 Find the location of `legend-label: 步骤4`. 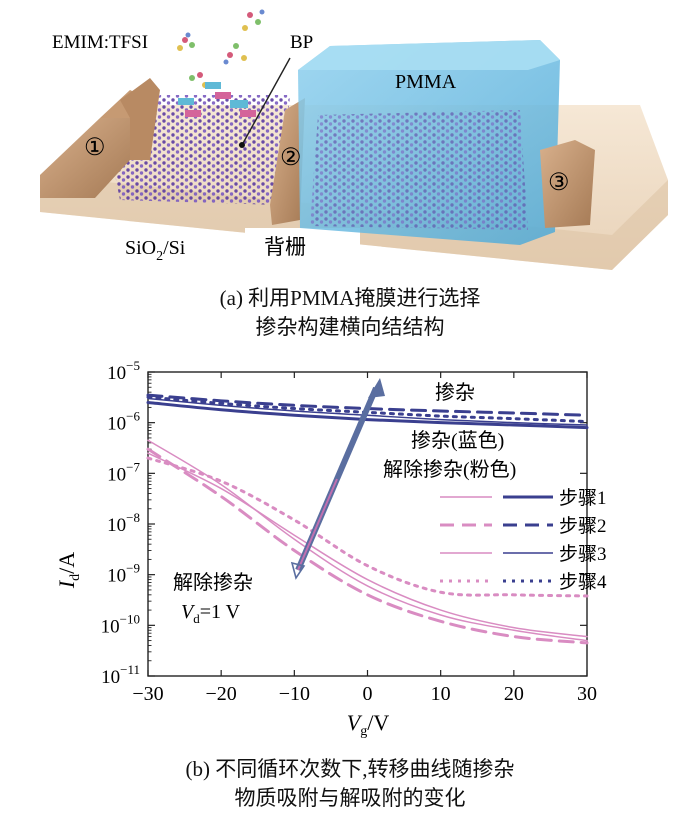

legend-label: 步骤4 is located at coordinates (583, 582).